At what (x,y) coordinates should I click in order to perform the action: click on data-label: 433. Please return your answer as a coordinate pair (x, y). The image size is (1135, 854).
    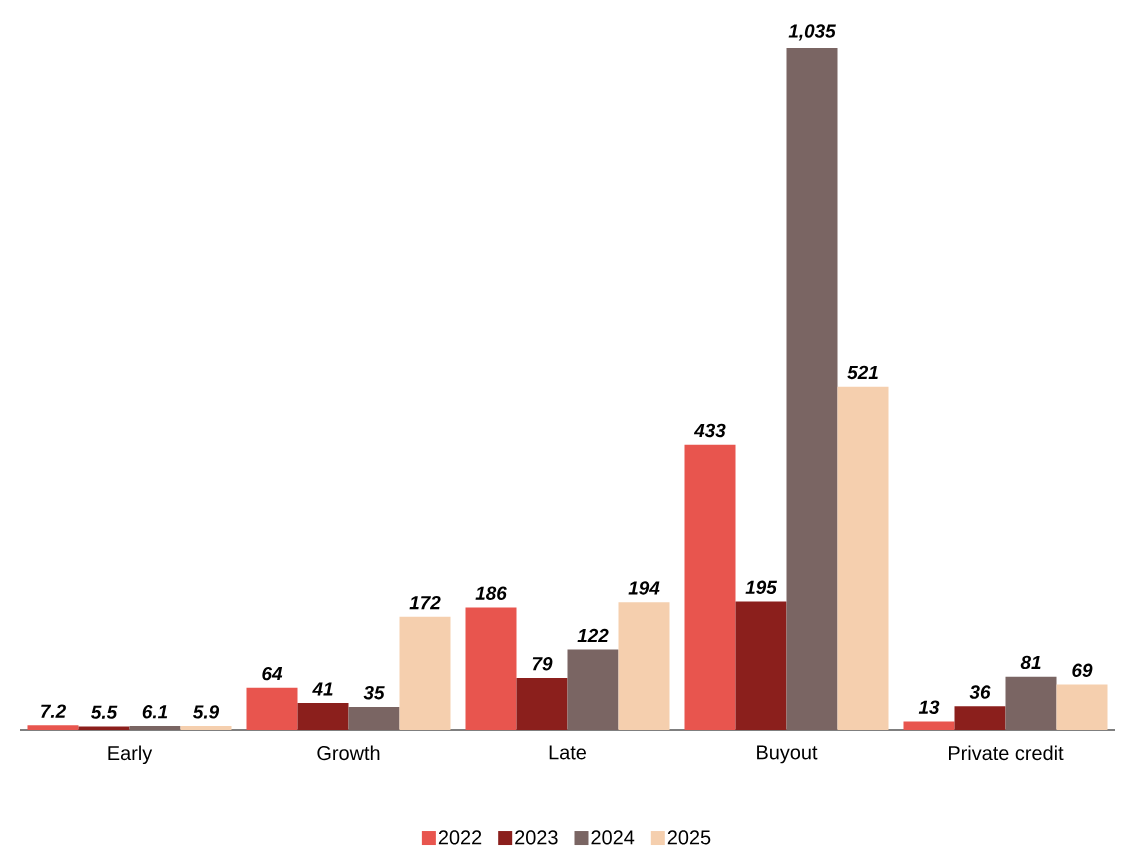
    Looking at the image, I should click on (709, 430).